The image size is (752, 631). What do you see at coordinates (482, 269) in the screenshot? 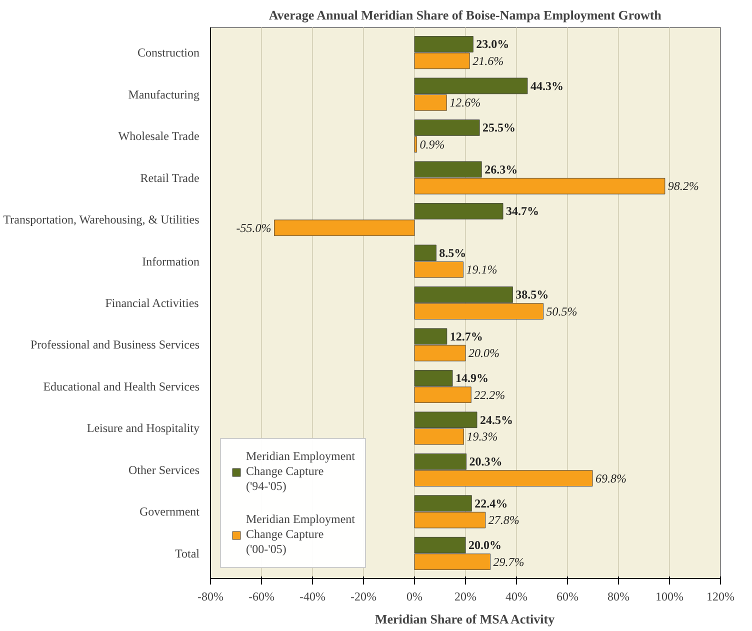
I see `data-label: 19.1%` at bounding box center [482, 269].